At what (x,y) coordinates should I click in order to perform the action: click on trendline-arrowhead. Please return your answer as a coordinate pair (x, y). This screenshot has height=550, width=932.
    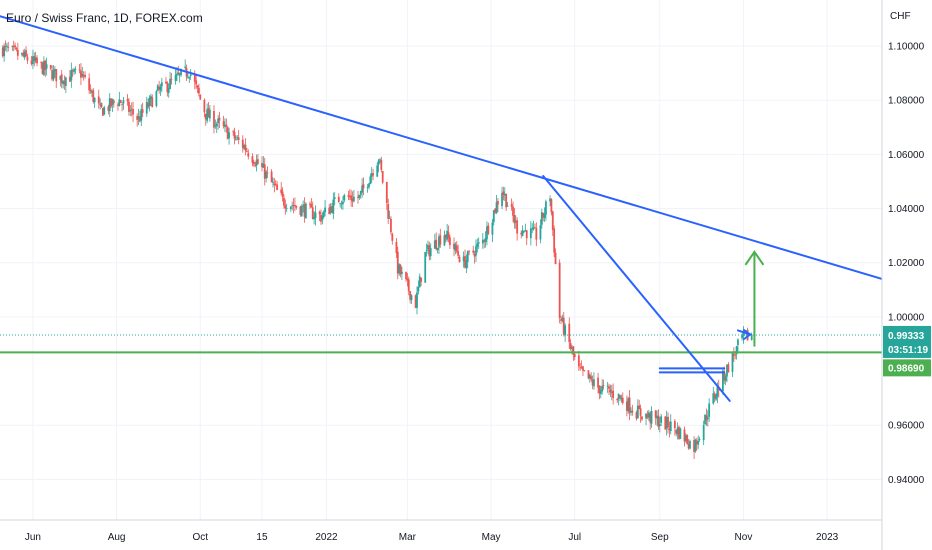
    Looking at the image, I should click on (747, 334).